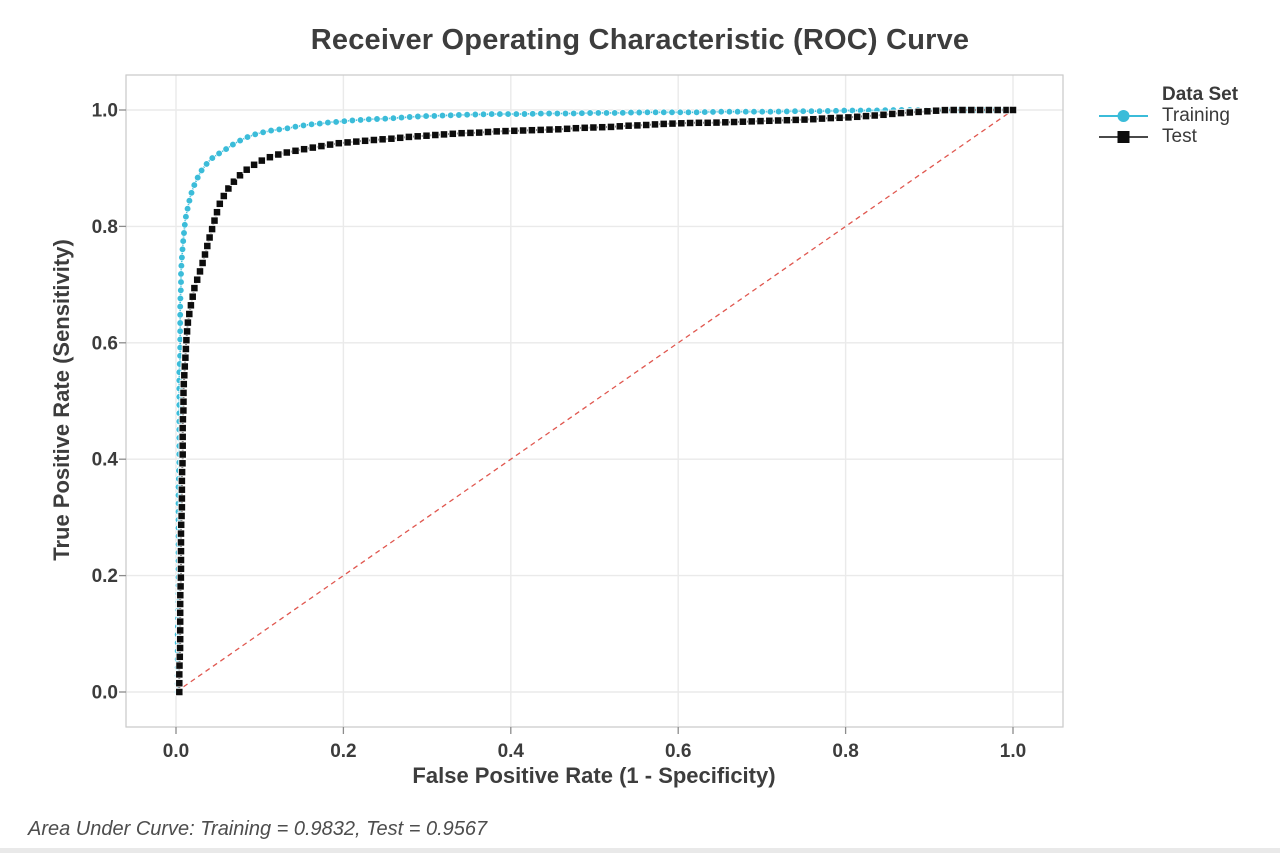 This screenshot has width=1280, height=853. I want to click on legend-item-training: Training, so click(1168, 115).